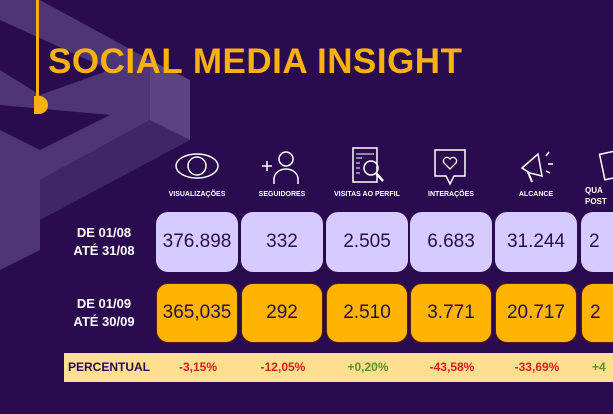 The height and width of the screenshot is (414, 613). I want to click on row-label-line: DE 01/08, so click(104, 232).